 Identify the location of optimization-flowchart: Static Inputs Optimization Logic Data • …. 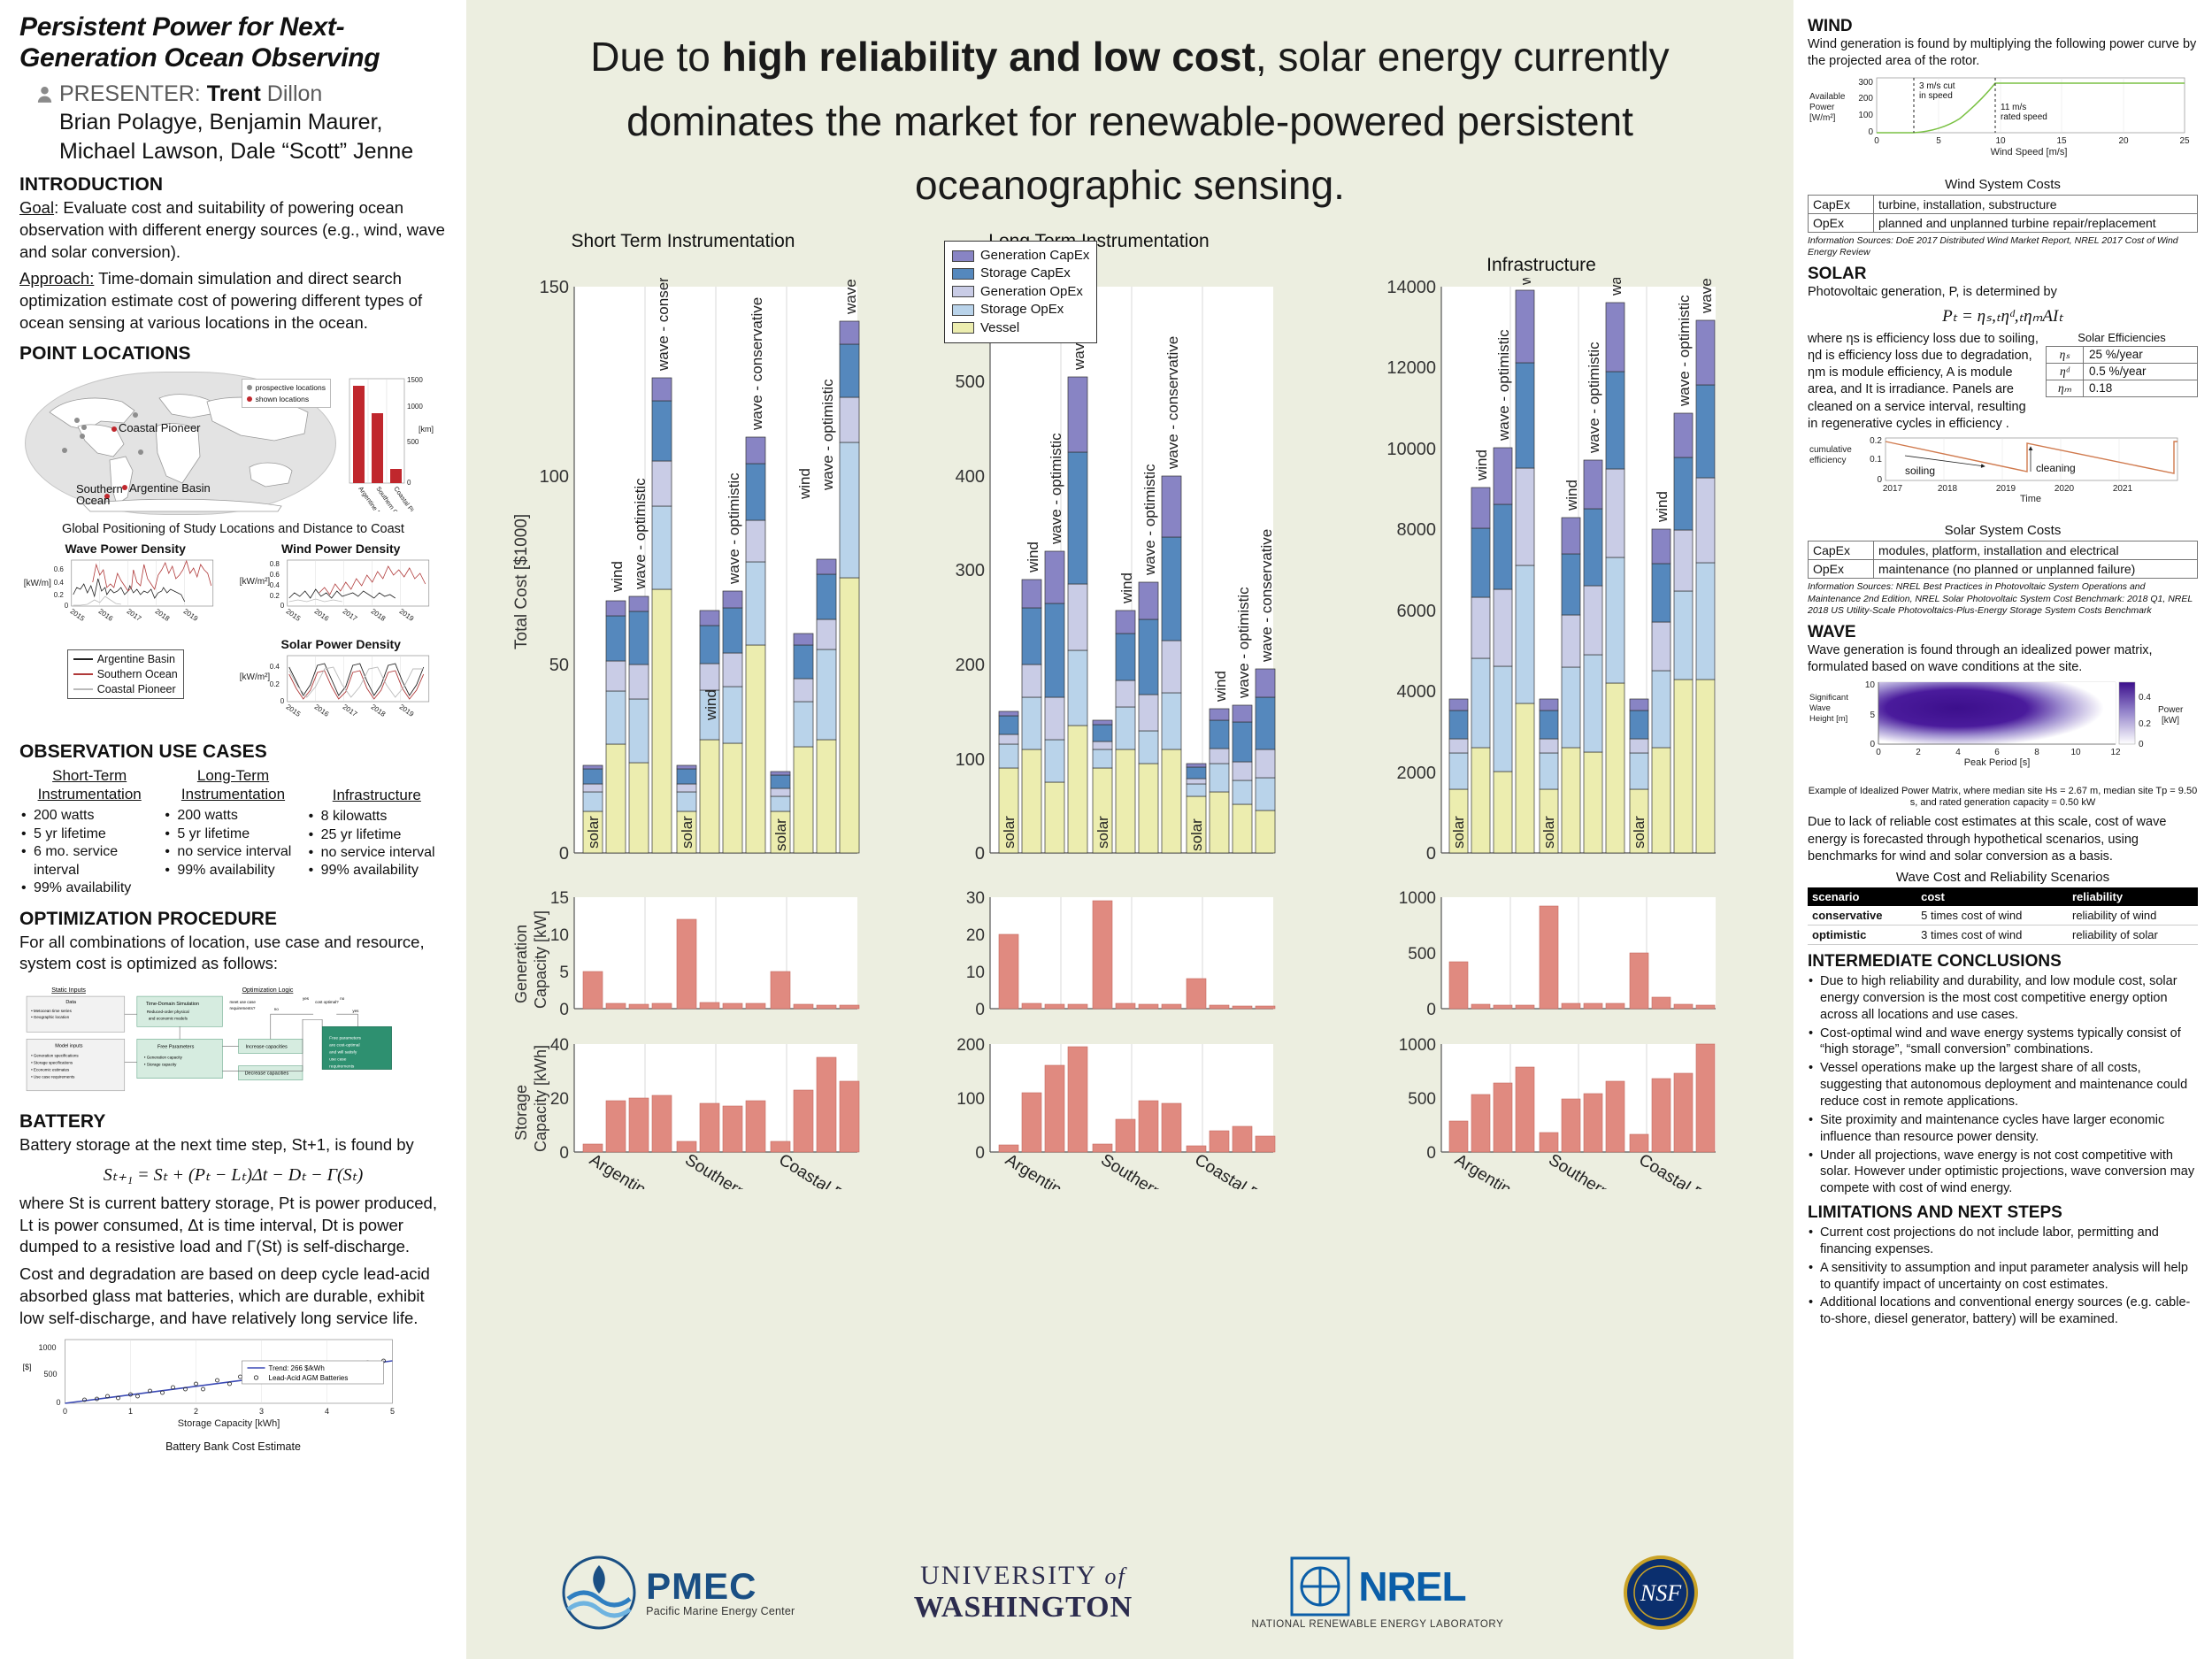
(209, 1039).